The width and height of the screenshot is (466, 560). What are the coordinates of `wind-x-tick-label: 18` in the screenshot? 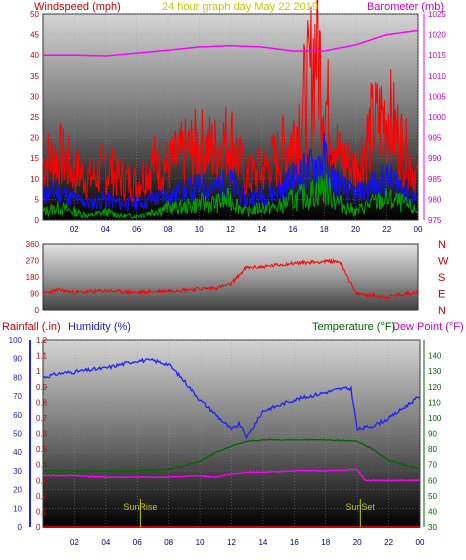 It's located at (324, 229).